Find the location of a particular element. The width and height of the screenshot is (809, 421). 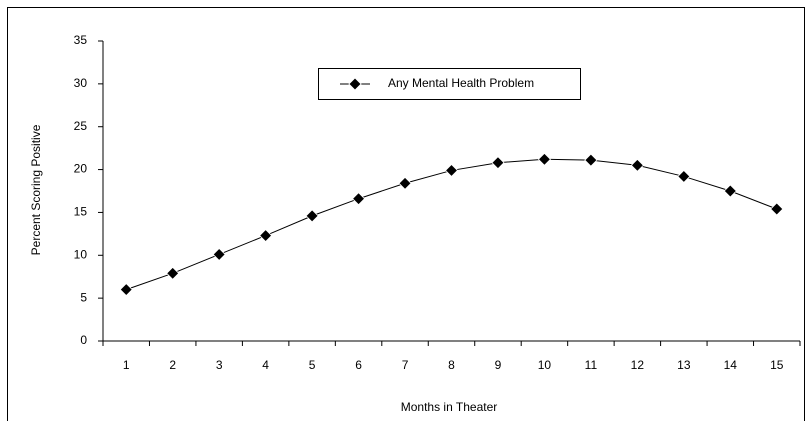

x-tick-label: 7 is located at coordinates (405, 365).